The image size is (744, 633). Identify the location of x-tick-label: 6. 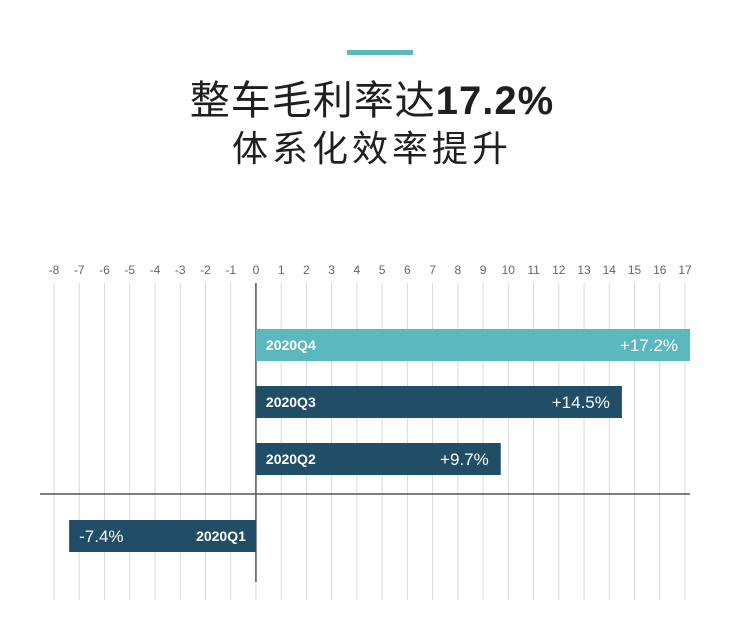
(407, 270).